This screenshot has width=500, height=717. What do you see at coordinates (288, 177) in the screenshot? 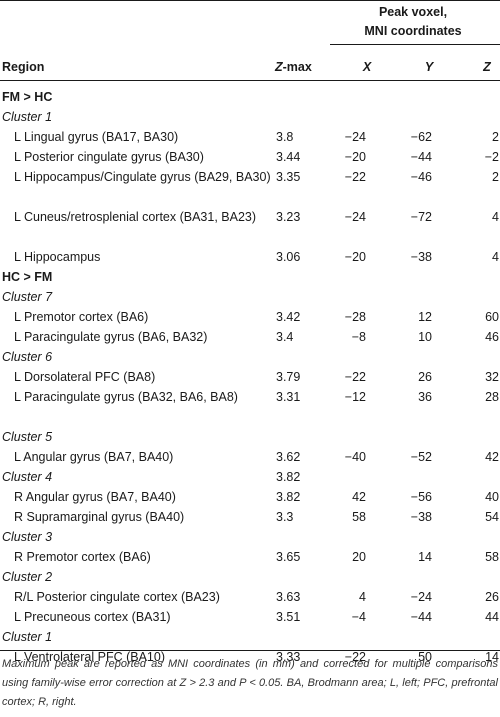
I see `zmax-cell: 3.35` at bounding box center [288, 177].